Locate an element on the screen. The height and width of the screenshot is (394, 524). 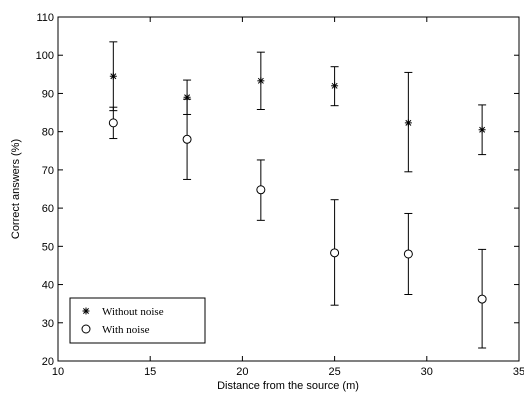
y-tick-label: 90 is located at coordinates (48, 94).